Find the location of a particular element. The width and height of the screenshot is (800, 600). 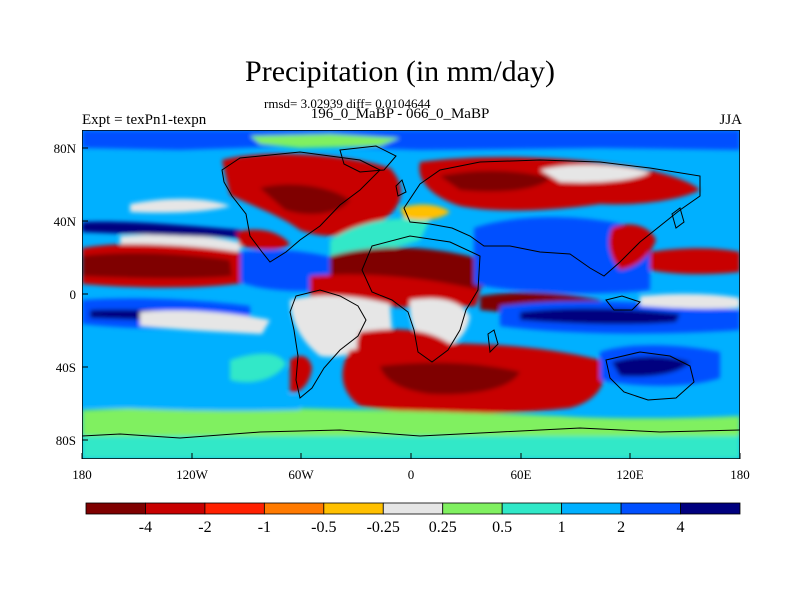

lat-label-40n: 40N is located at coordinates (65, 221).